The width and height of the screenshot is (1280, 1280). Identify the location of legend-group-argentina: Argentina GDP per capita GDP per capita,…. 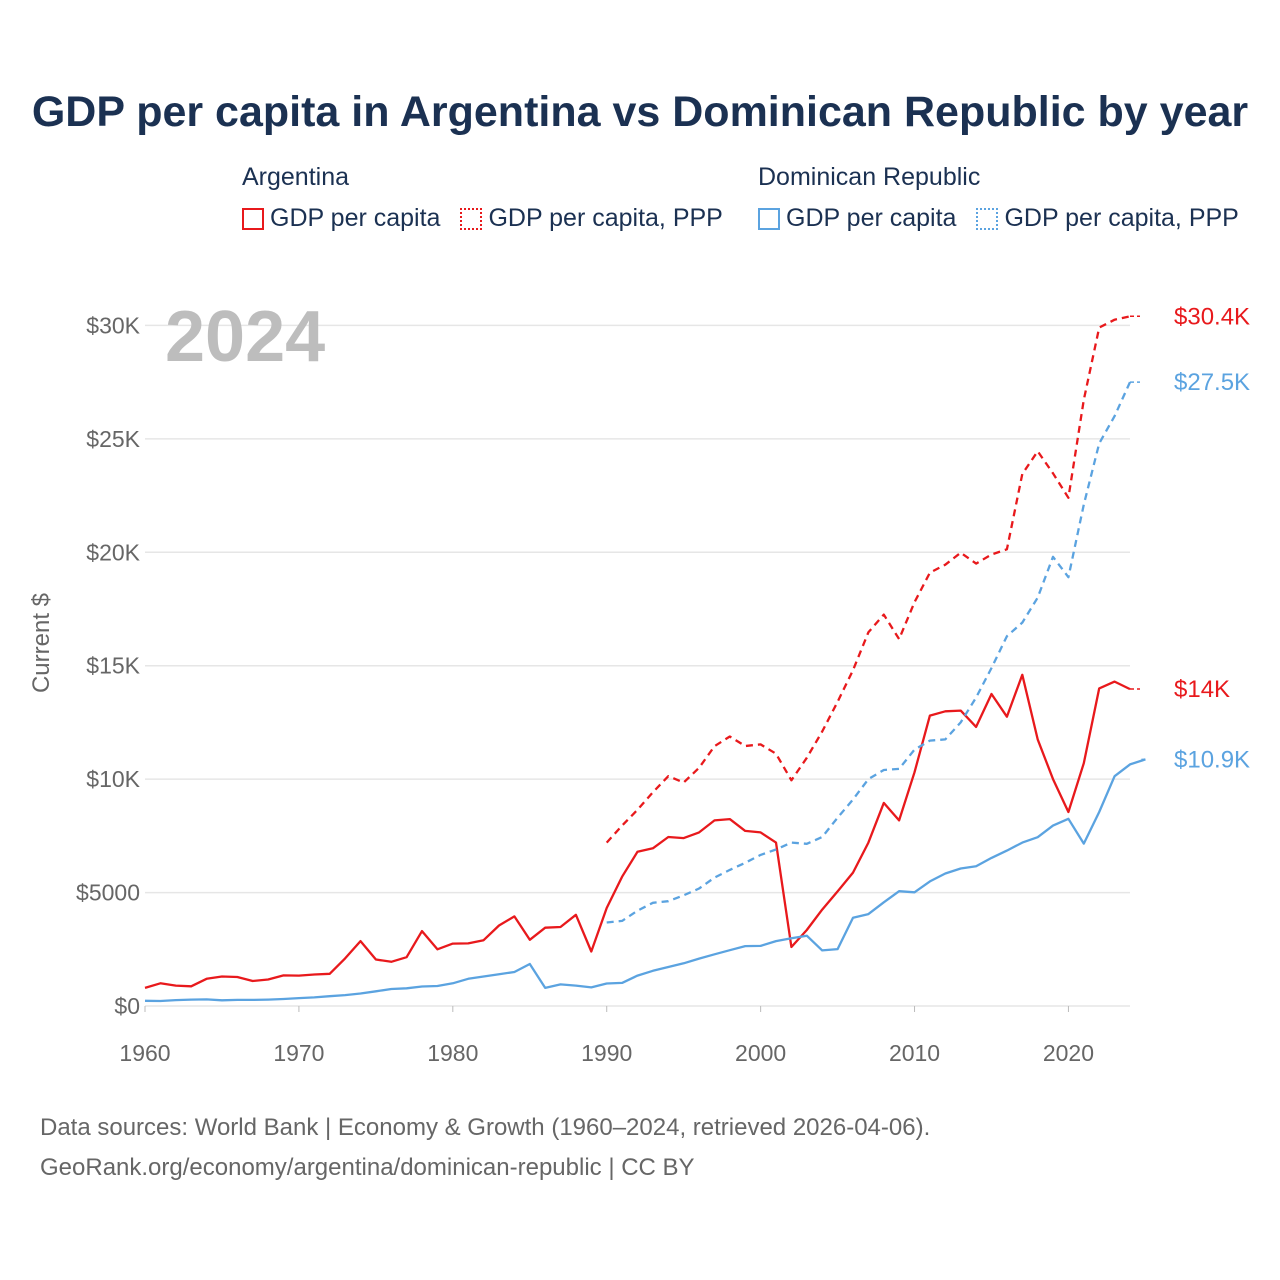
(482, 198).